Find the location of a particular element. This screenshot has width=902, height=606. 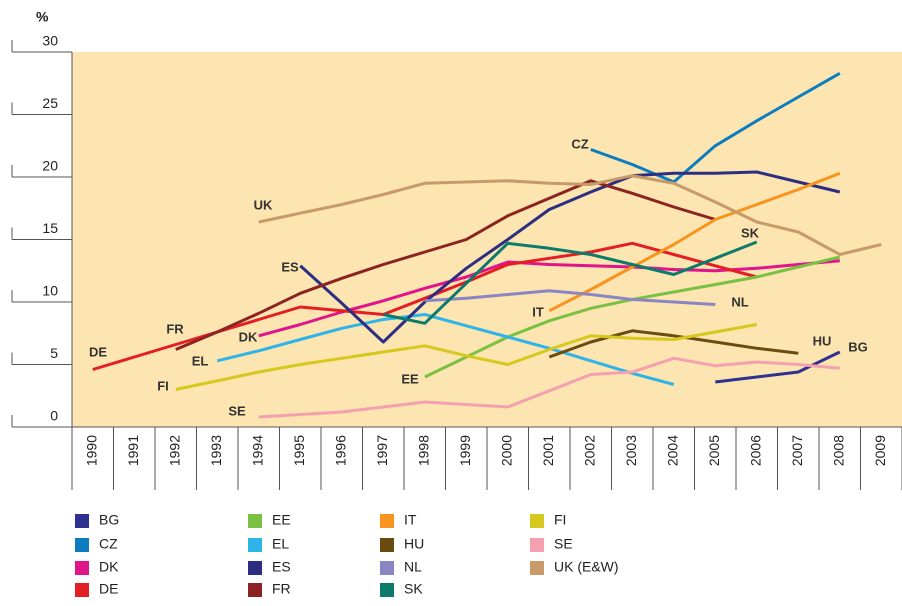

legend-label: EL is located at coordinates (280, 544).